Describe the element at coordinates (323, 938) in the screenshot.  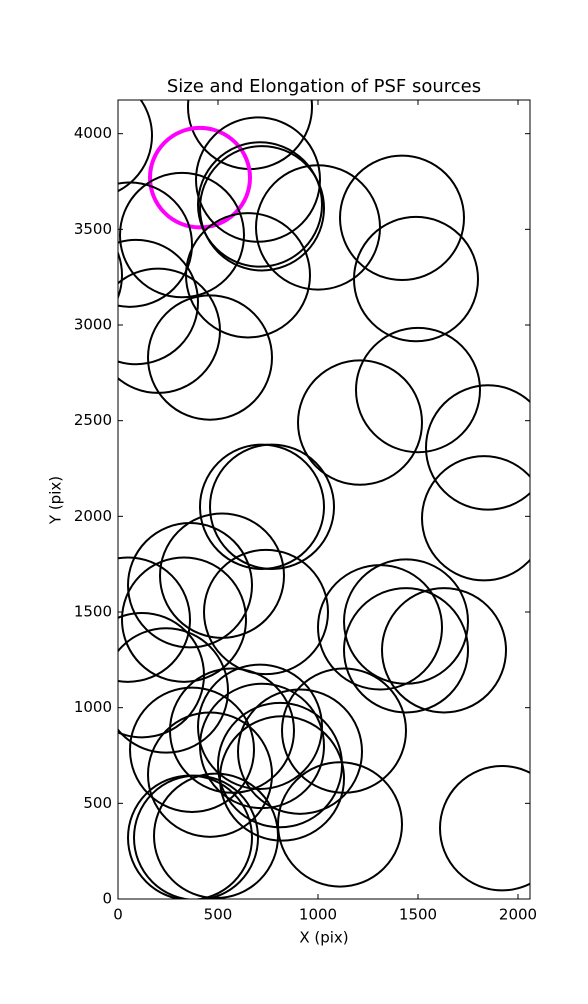
I see `x-axis-label: X (pix)` at that location.